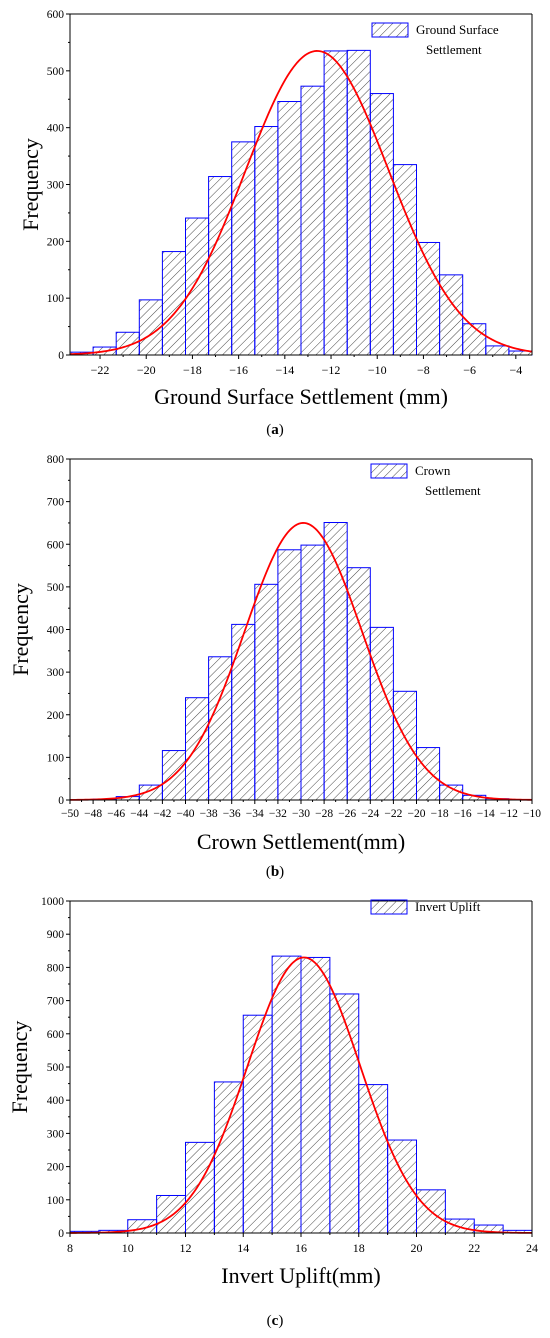 This screenshot has width=550, height=1338. What do you see at coordinates (417, 1248) in the screenshot?
I see `x-tick-label: 20` at bounding box center [417, 1248].